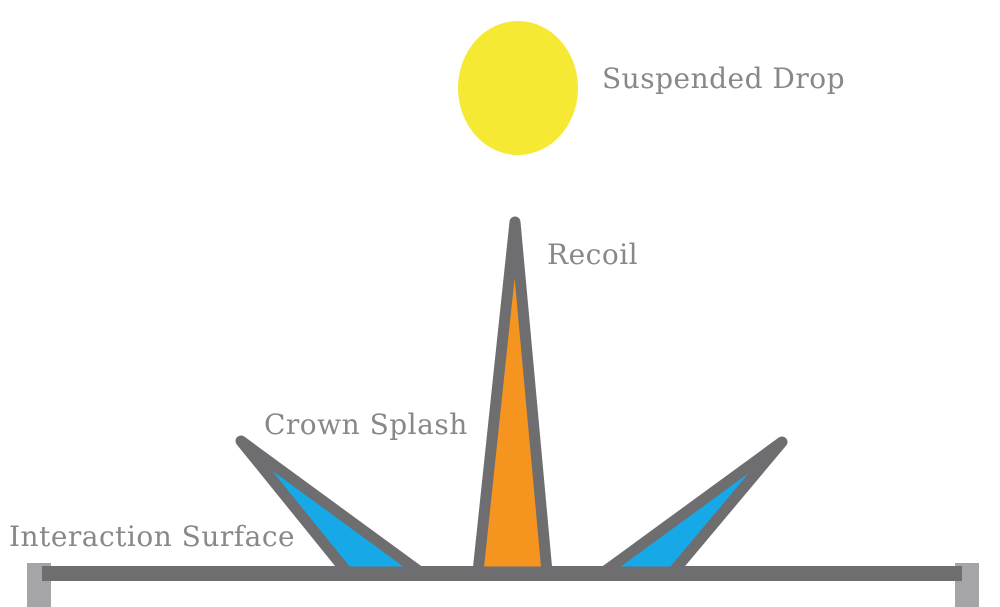 This screenshot has height=607, width=1000. Describe the element at coordinates (512, 397) in the screenshot. I see `recoil-spike` at that location.